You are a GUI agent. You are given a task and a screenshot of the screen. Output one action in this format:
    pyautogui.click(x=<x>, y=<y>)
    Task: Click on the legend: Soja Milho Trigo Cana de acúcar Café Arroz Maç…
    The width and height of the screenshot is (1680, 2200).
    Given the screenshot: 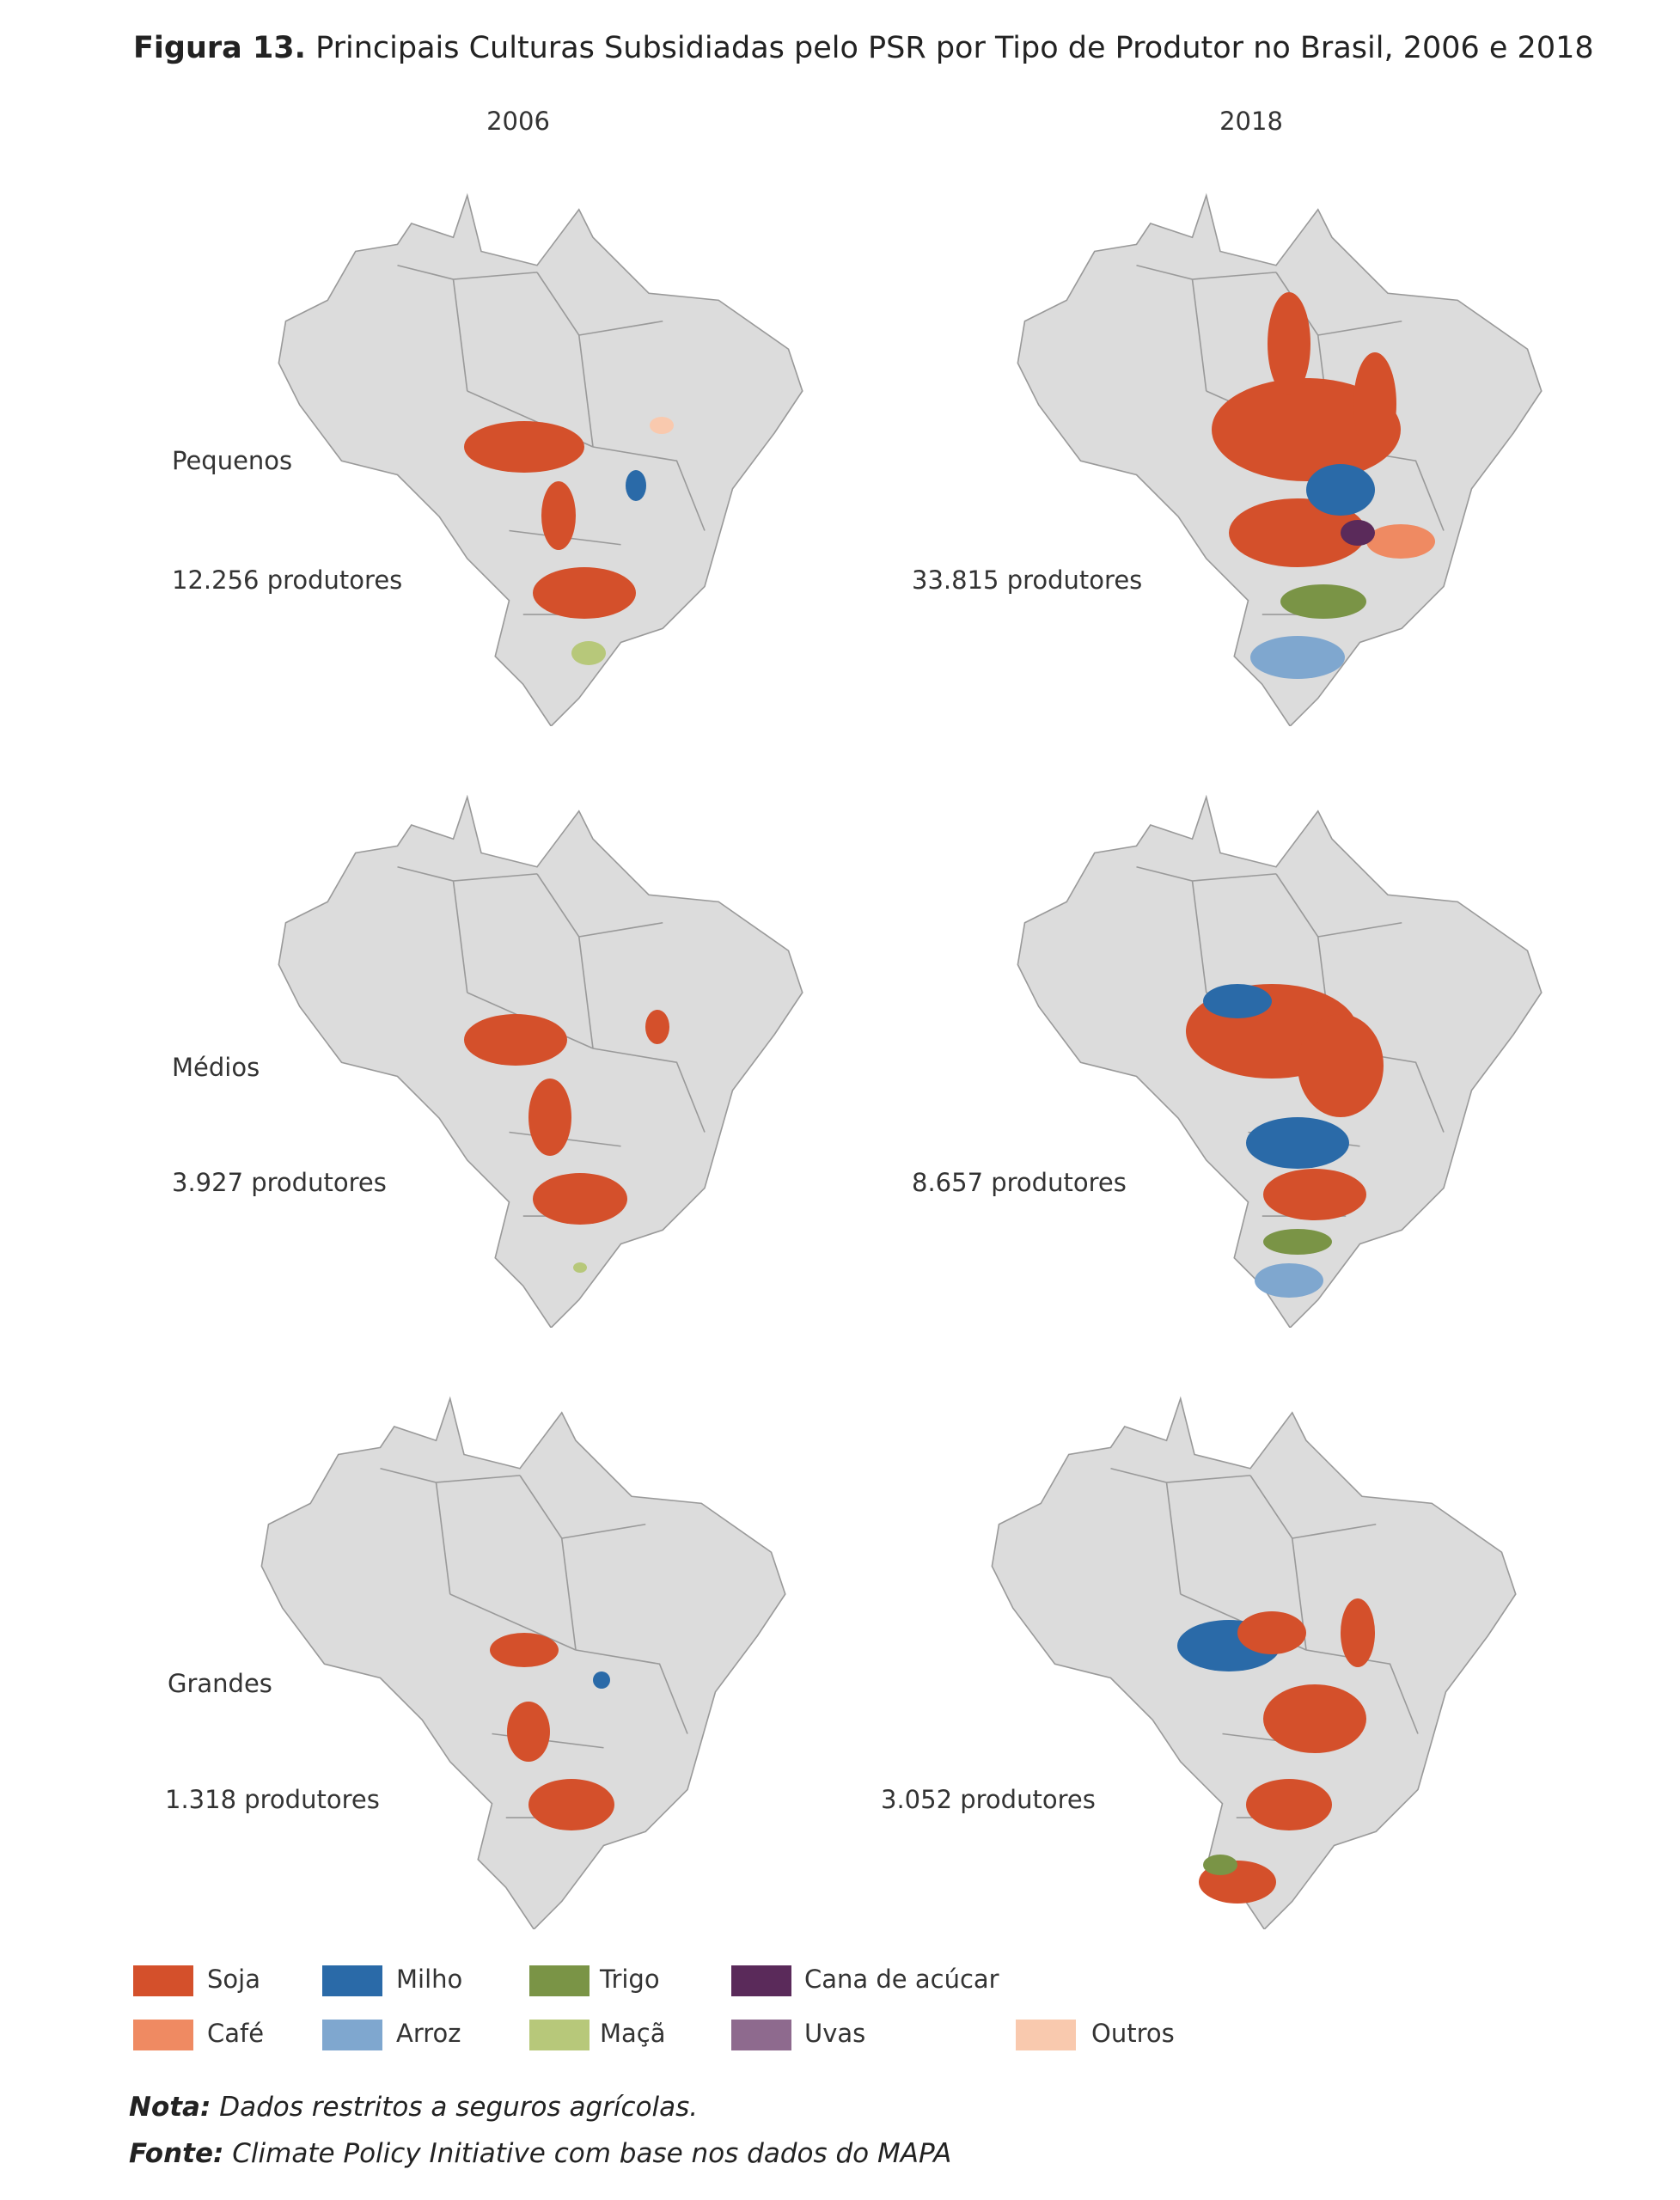 What is the action you would take?
    pyautogui.click(x=654, y=2007)
    